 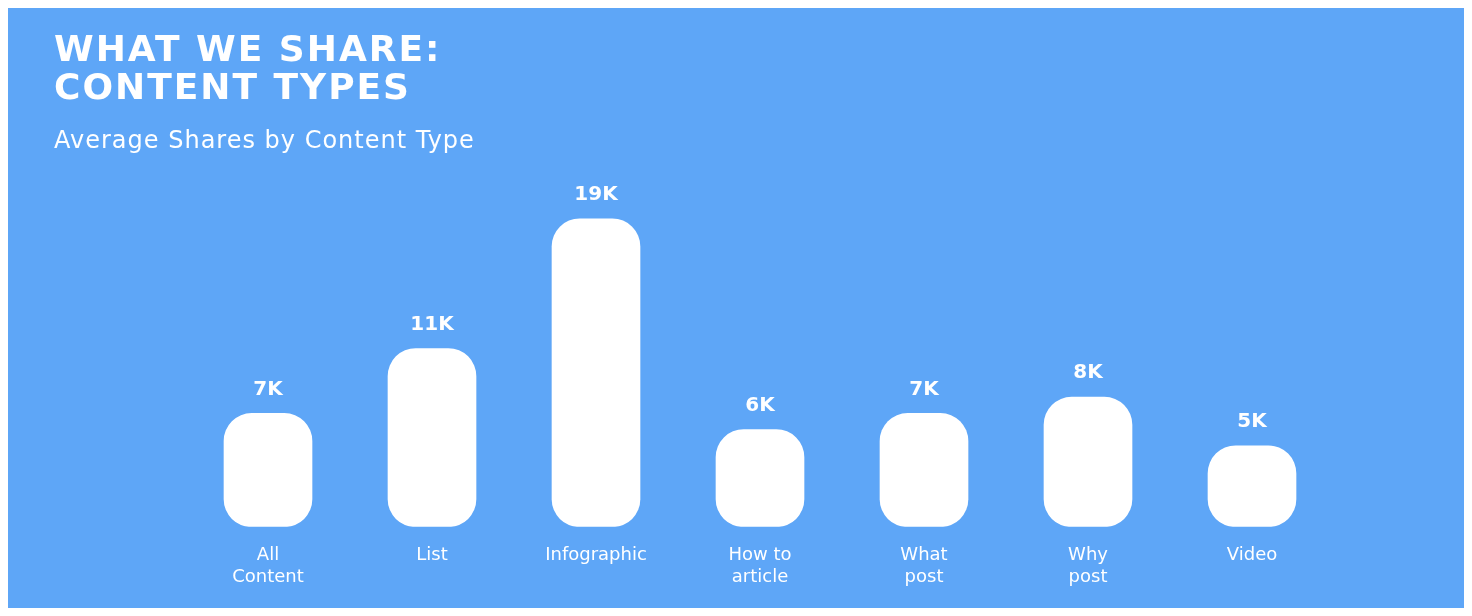 I want to click on chart-title: WHAT WE SHARE: CONTENT TYPES, so click(x=248, y=67).